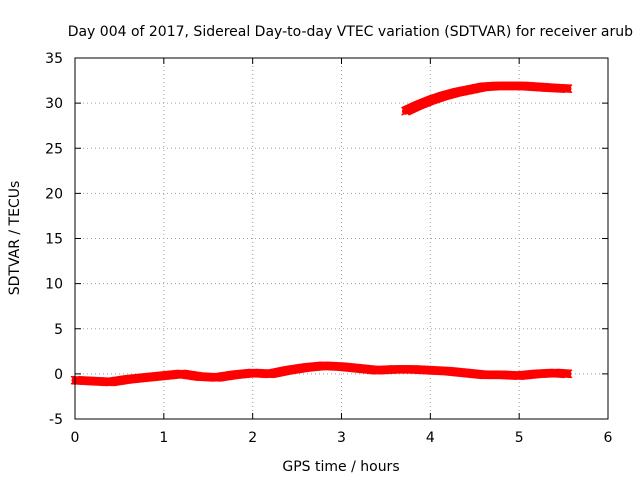  I want to click on x-axis-label: GPS time / hours, so click(340, 467).